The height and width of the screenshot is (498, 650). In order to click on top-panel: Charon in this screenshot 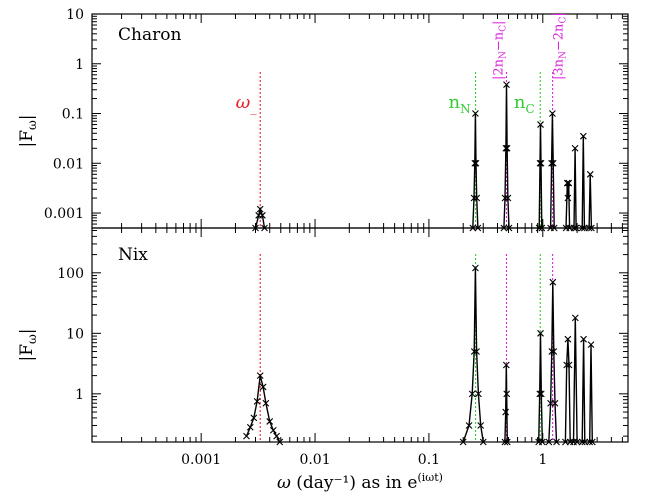, I will do `click(149, 35)`.